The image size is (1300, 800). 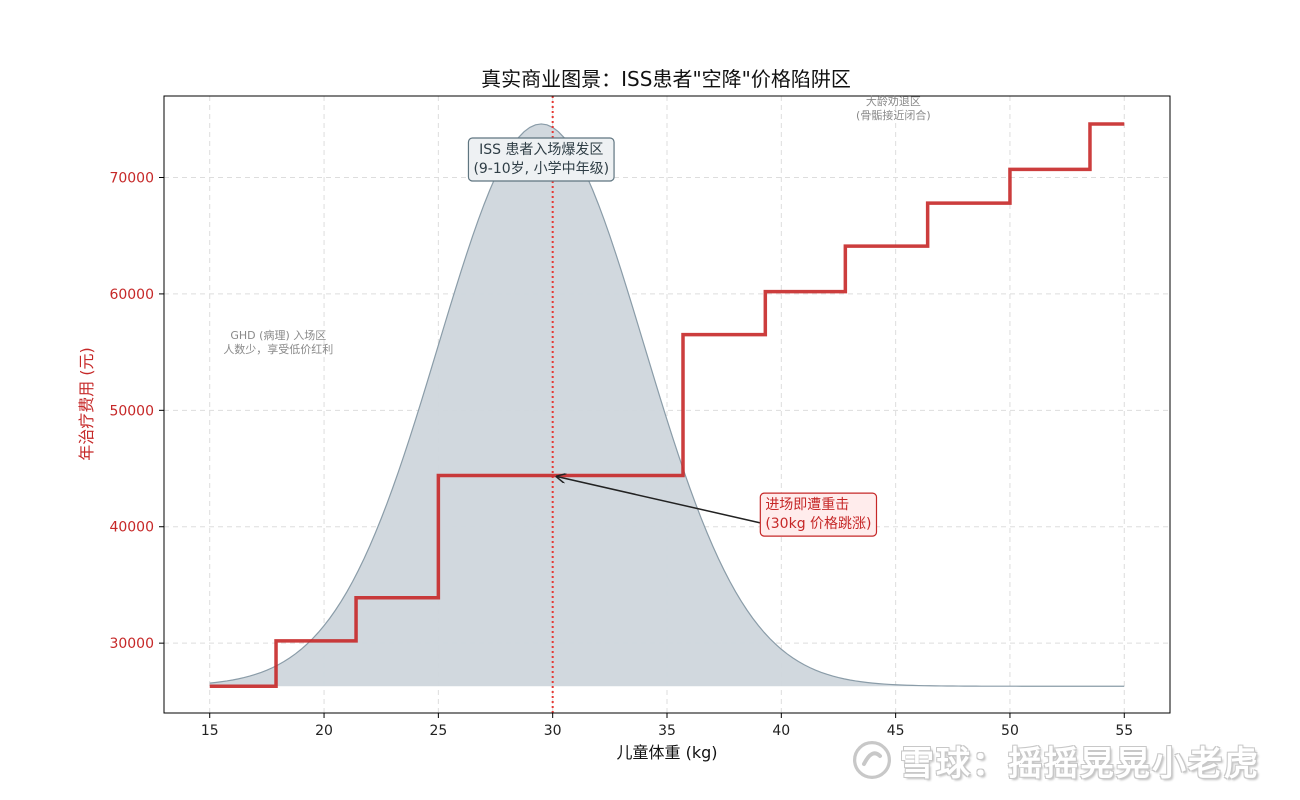 What do you see at coordinates (324, 731) in the screenshot?
I see `x-tick-label: 20` at bounding box center [324, 731].